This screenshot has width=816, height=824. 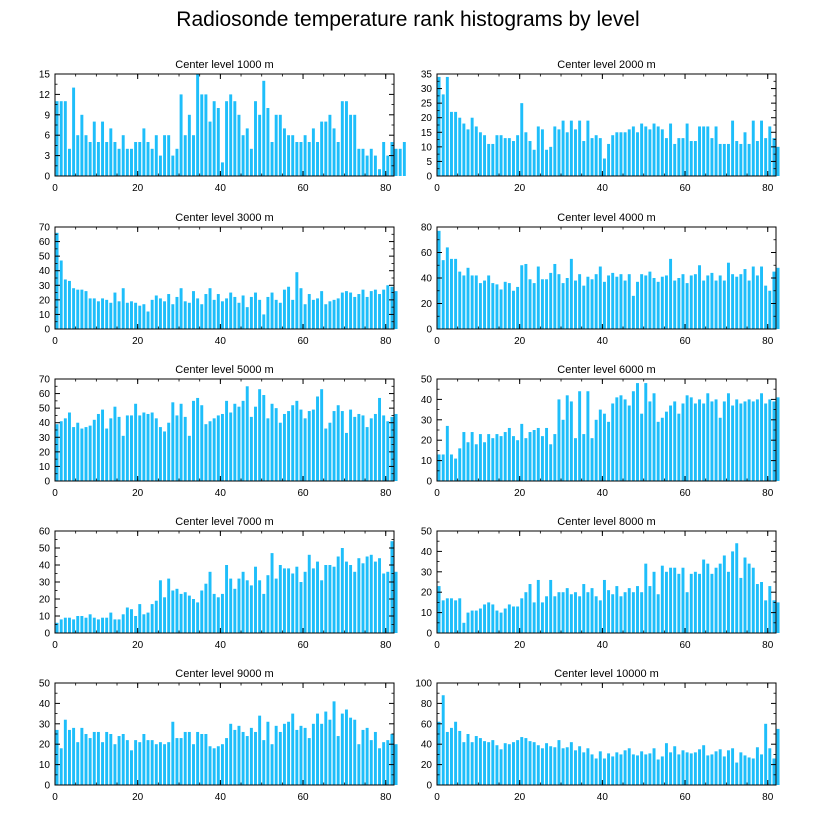 I want to click on y-tick-label: 10, so click(x=45, y=765).